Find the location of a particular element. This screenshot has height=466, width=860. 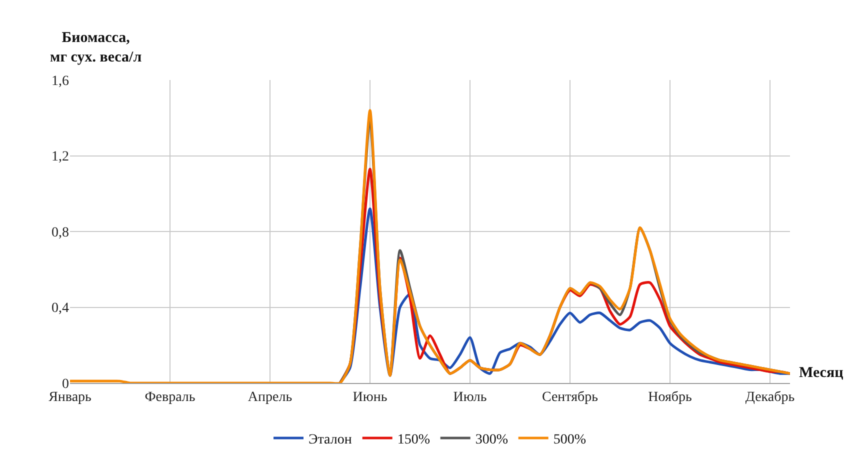

x-tick-label: Июнь is located at coordinates (370, 397).